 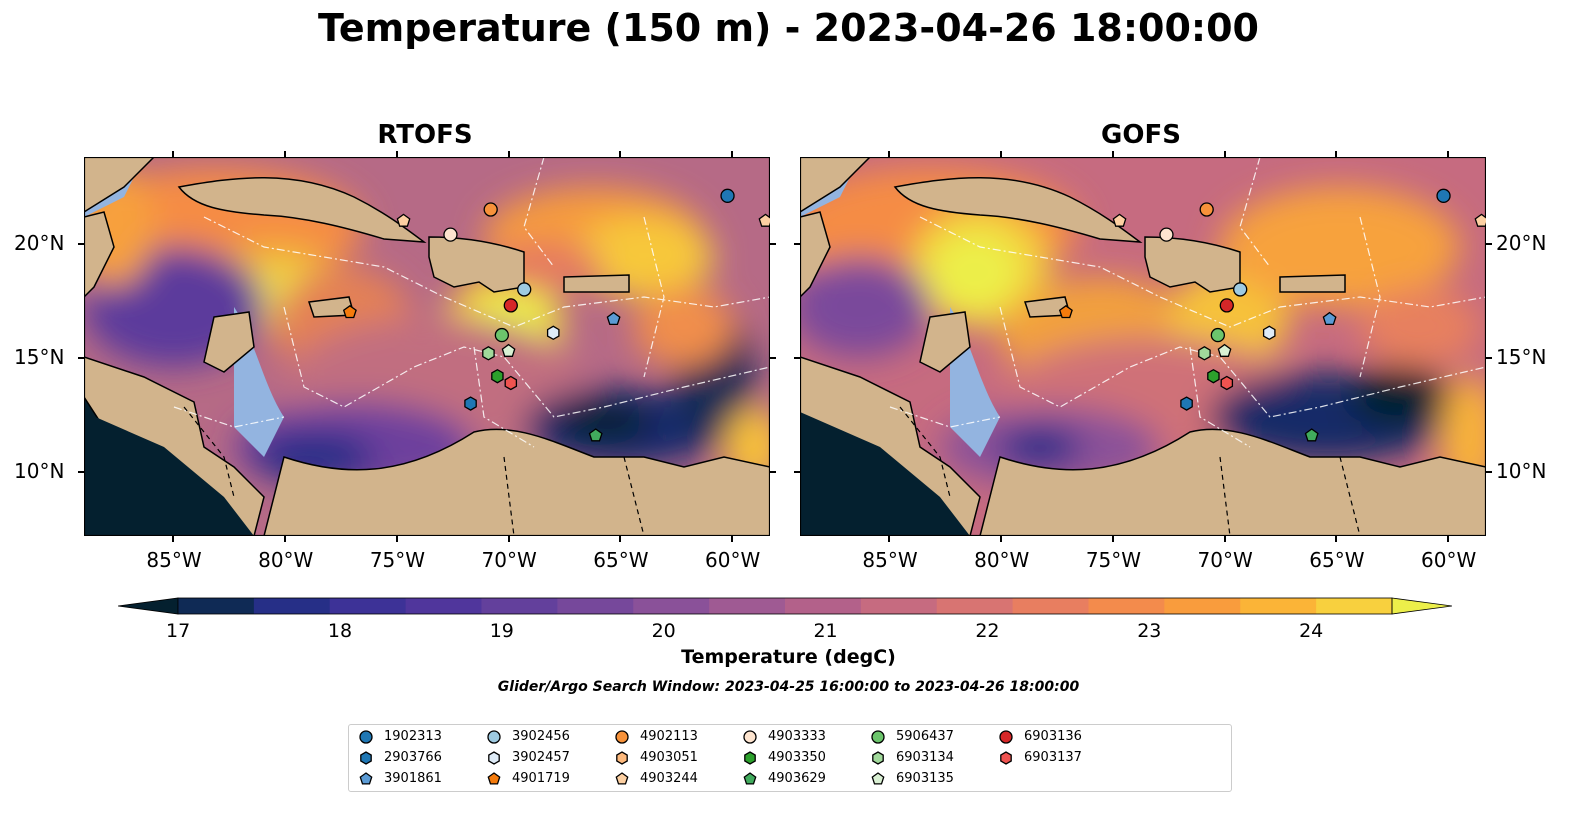 What do you see at coordinates (413, 778) in the screenshot?
I see `legend-label: 3901861` at bounding box center [413, 778].